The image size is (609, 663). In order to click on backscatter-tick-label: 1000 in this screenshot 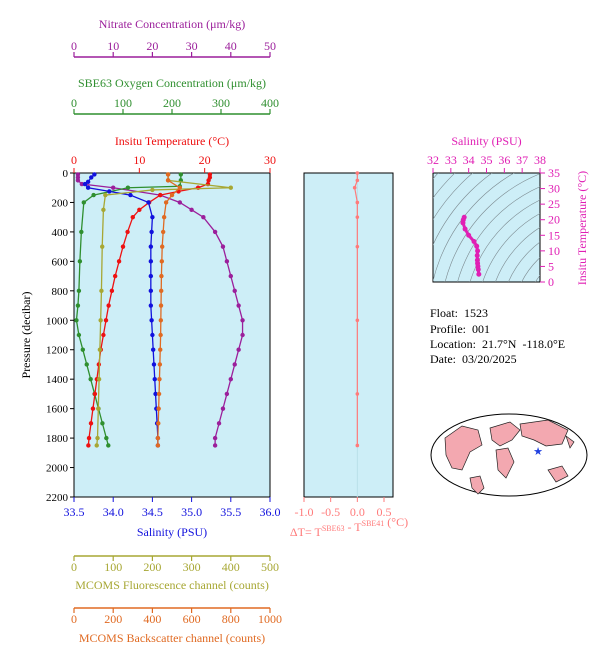, I will do `click(270, 619)`.